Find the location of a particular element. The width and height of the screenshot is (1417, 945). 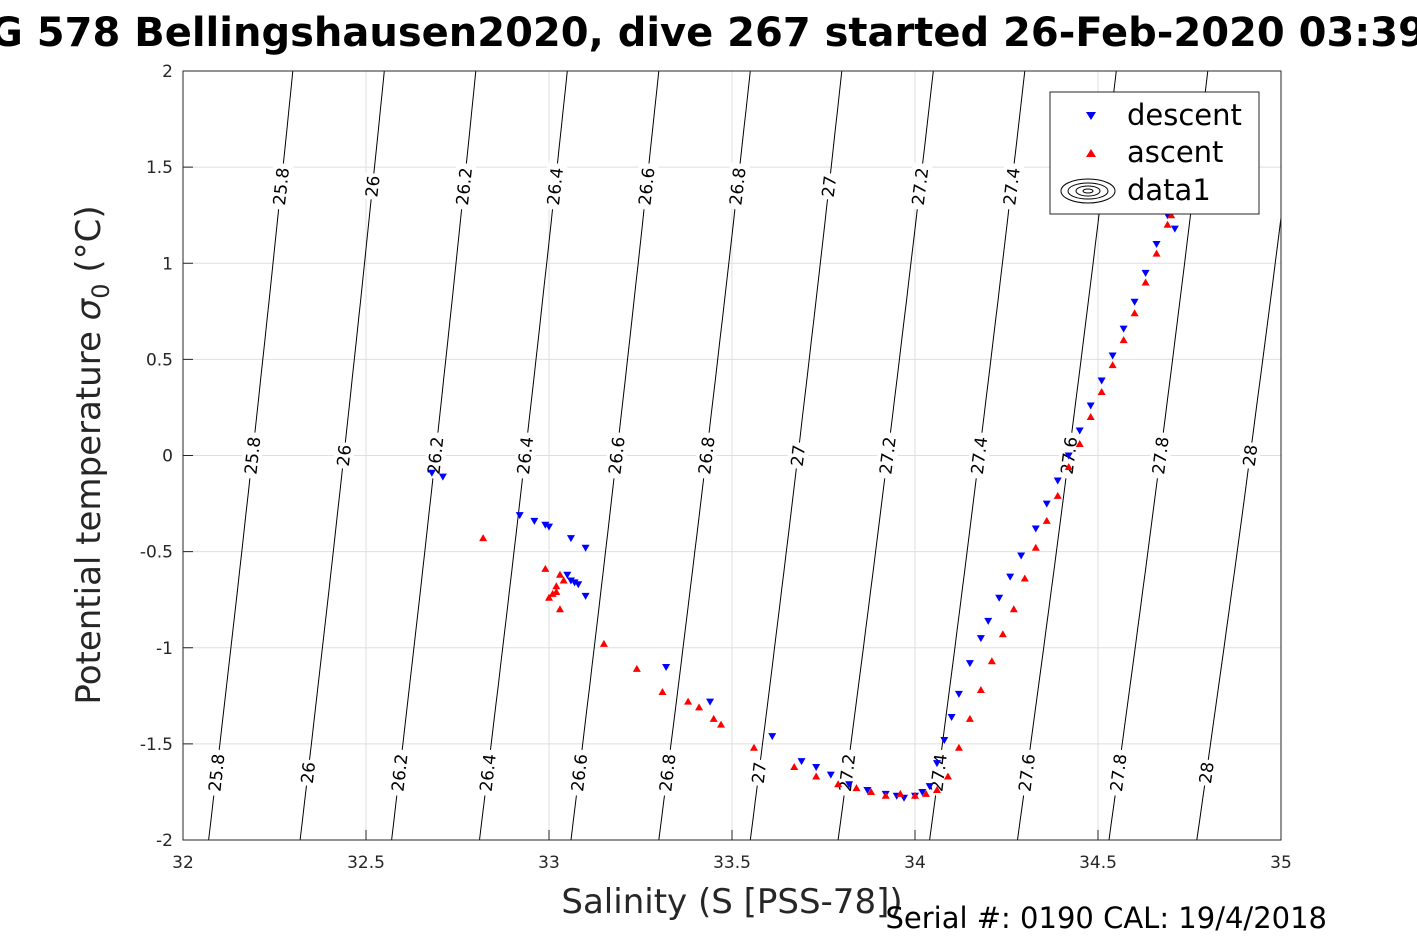

y-tick-label: 2 is located at coordinates (167, 72).